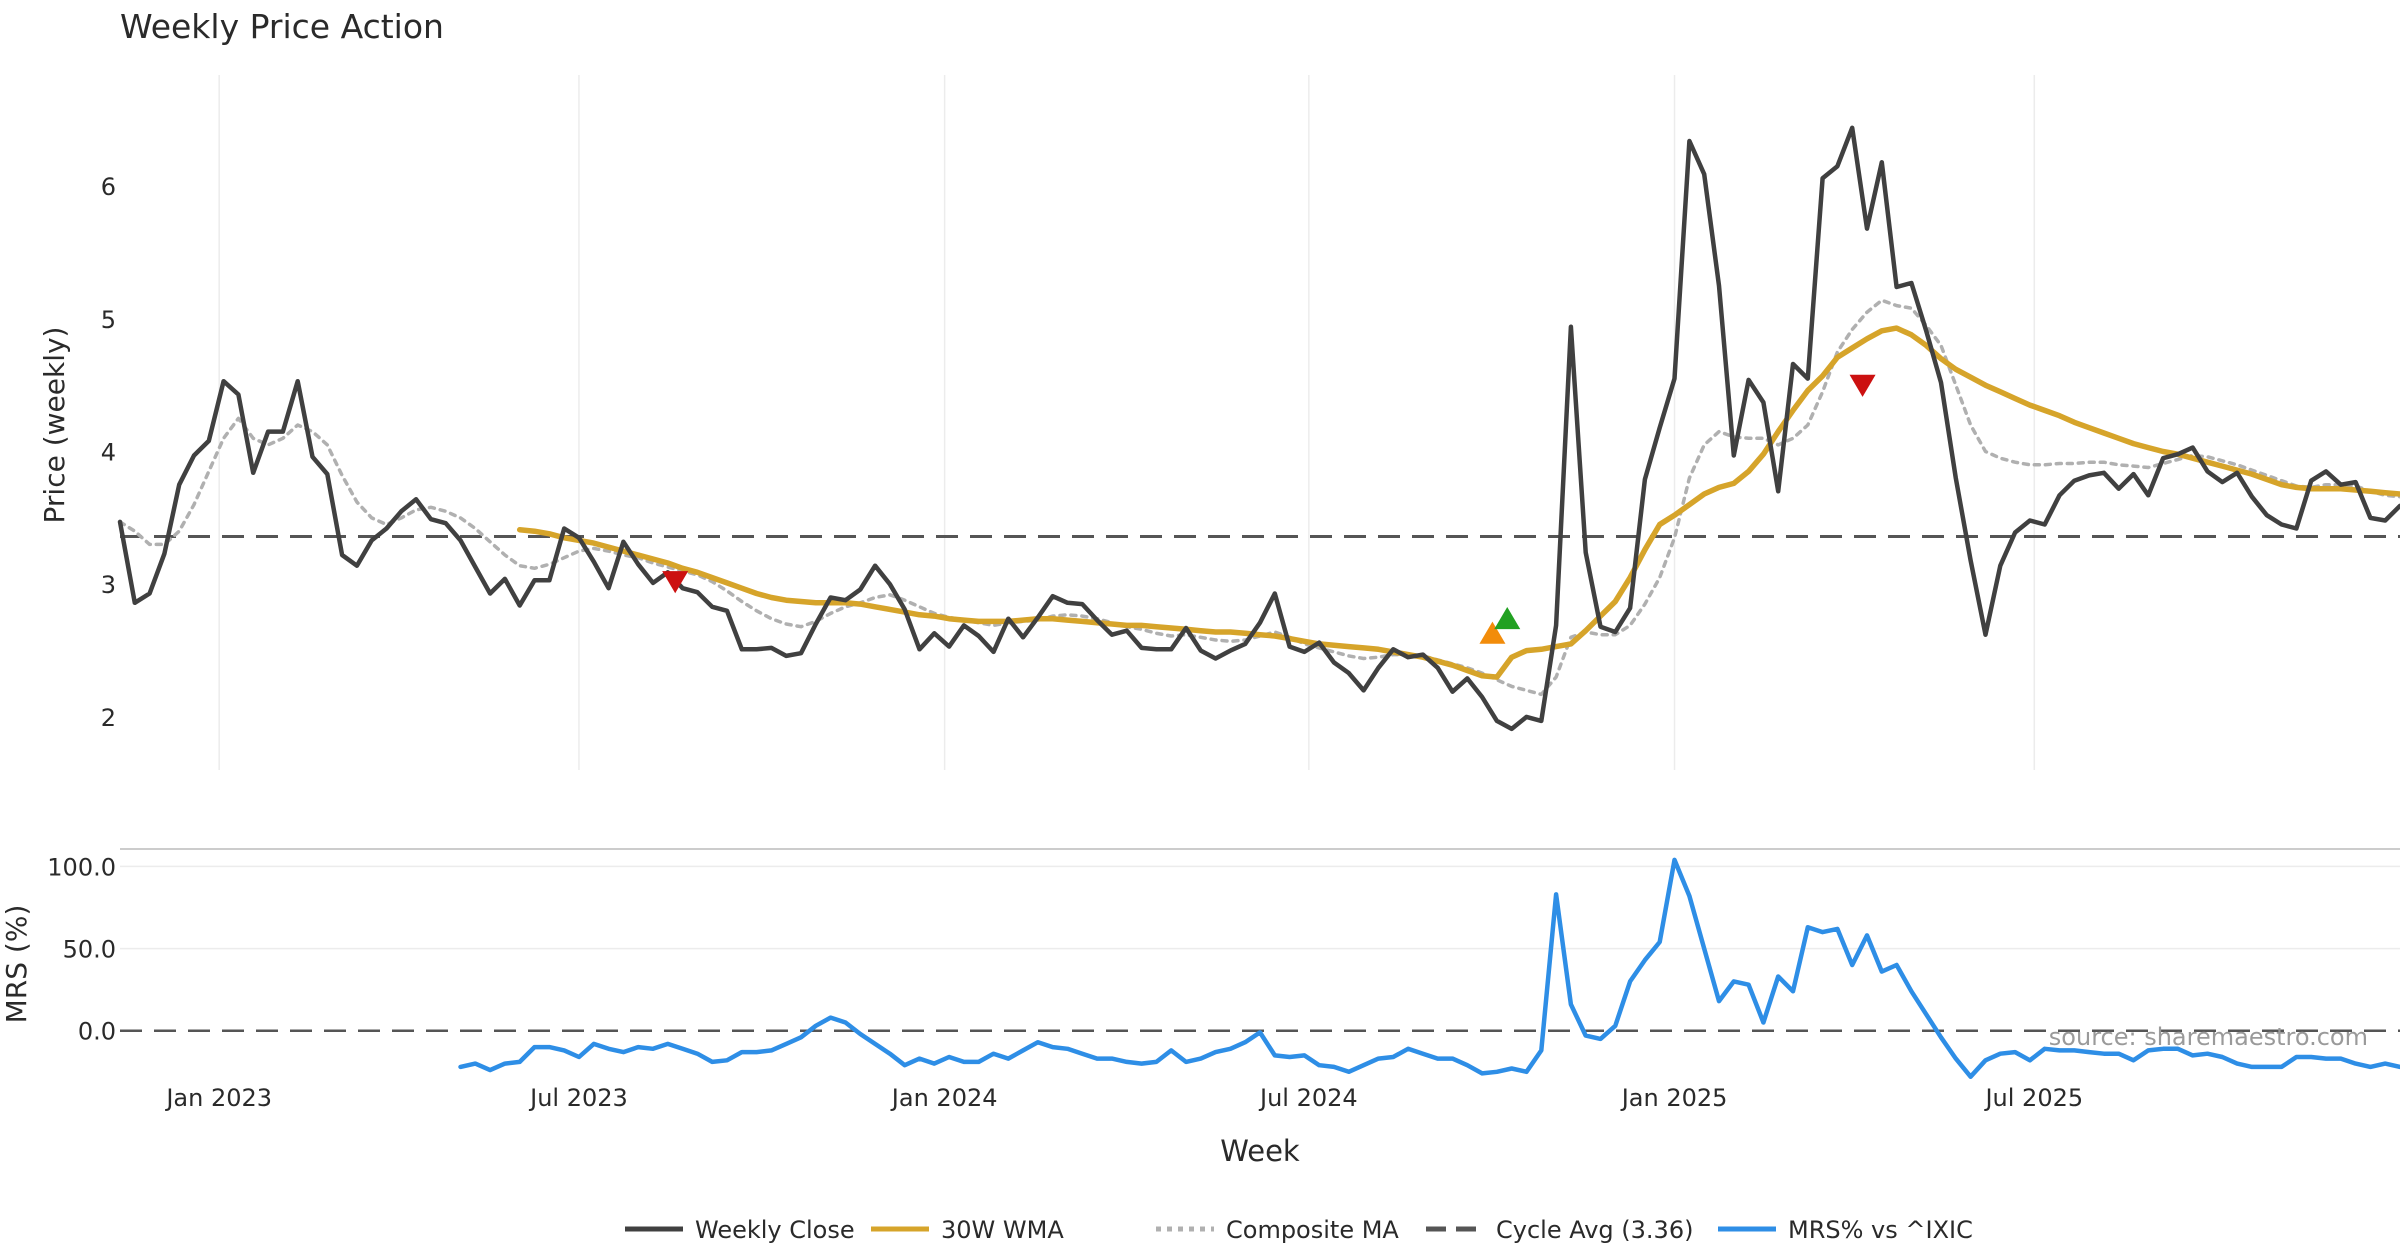 The width and height of the screenshot is (2400, 1260). Describe the element at coordinates (89, 950) in the screenshot. I see `mrs-y-tick-label: 50.0` at that location.